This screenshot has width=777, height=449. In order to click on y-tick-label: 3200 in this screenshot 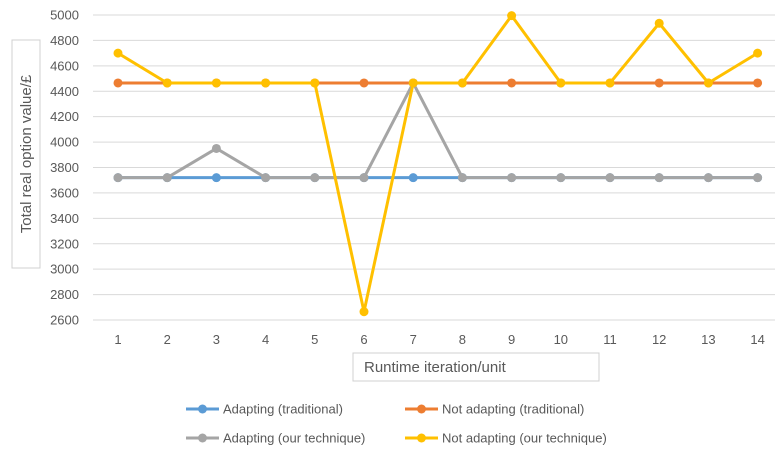, I will do `click(64, 243)`.